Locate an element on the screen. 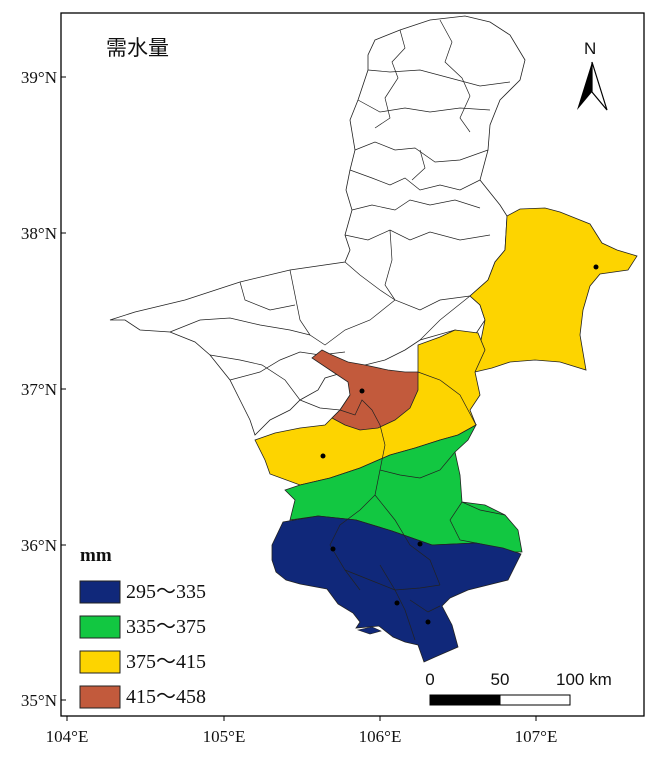  exclave is located at coordinates (369, 630).